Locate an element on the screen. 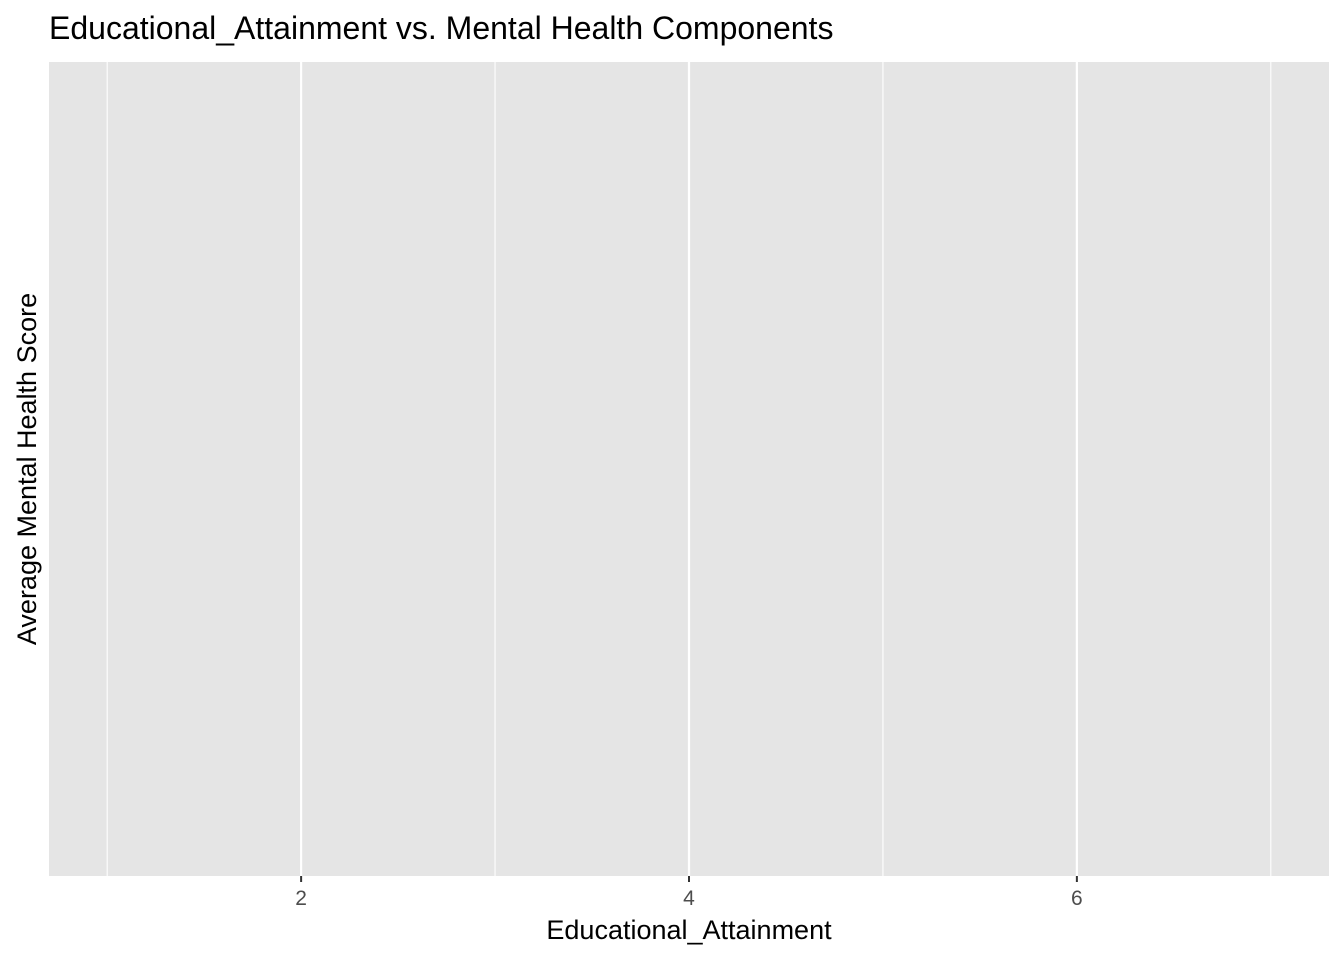 The height and width of the screenshot is (960, 1344). x-axis-tick-labels: 2 4 6 is located at coordinates (688, 898).